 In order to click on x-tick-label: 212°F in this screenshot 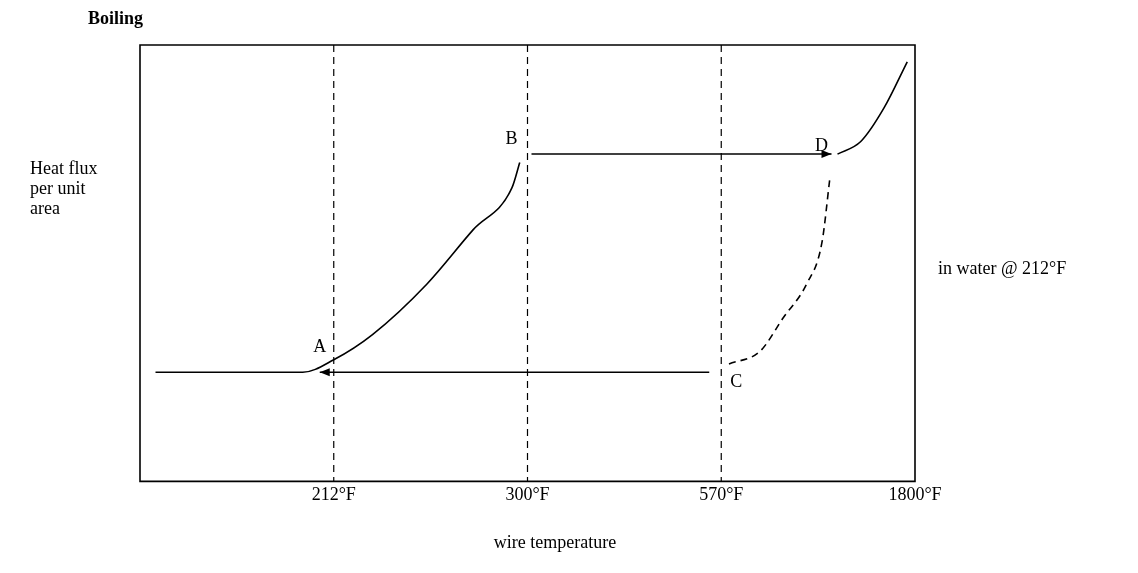, I will do `click(333, 493)`.